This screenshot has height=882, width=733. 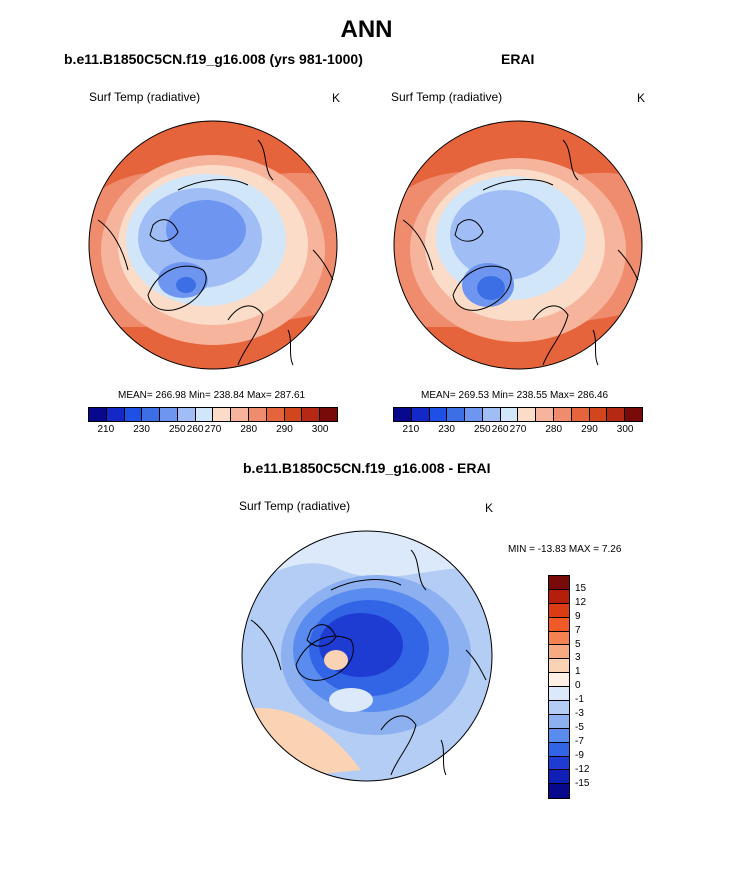 What do you see at coordinates (582, 783) in the screenshot?
I see `colorbar-tick-label: -15` at bounding box center [582, 783].